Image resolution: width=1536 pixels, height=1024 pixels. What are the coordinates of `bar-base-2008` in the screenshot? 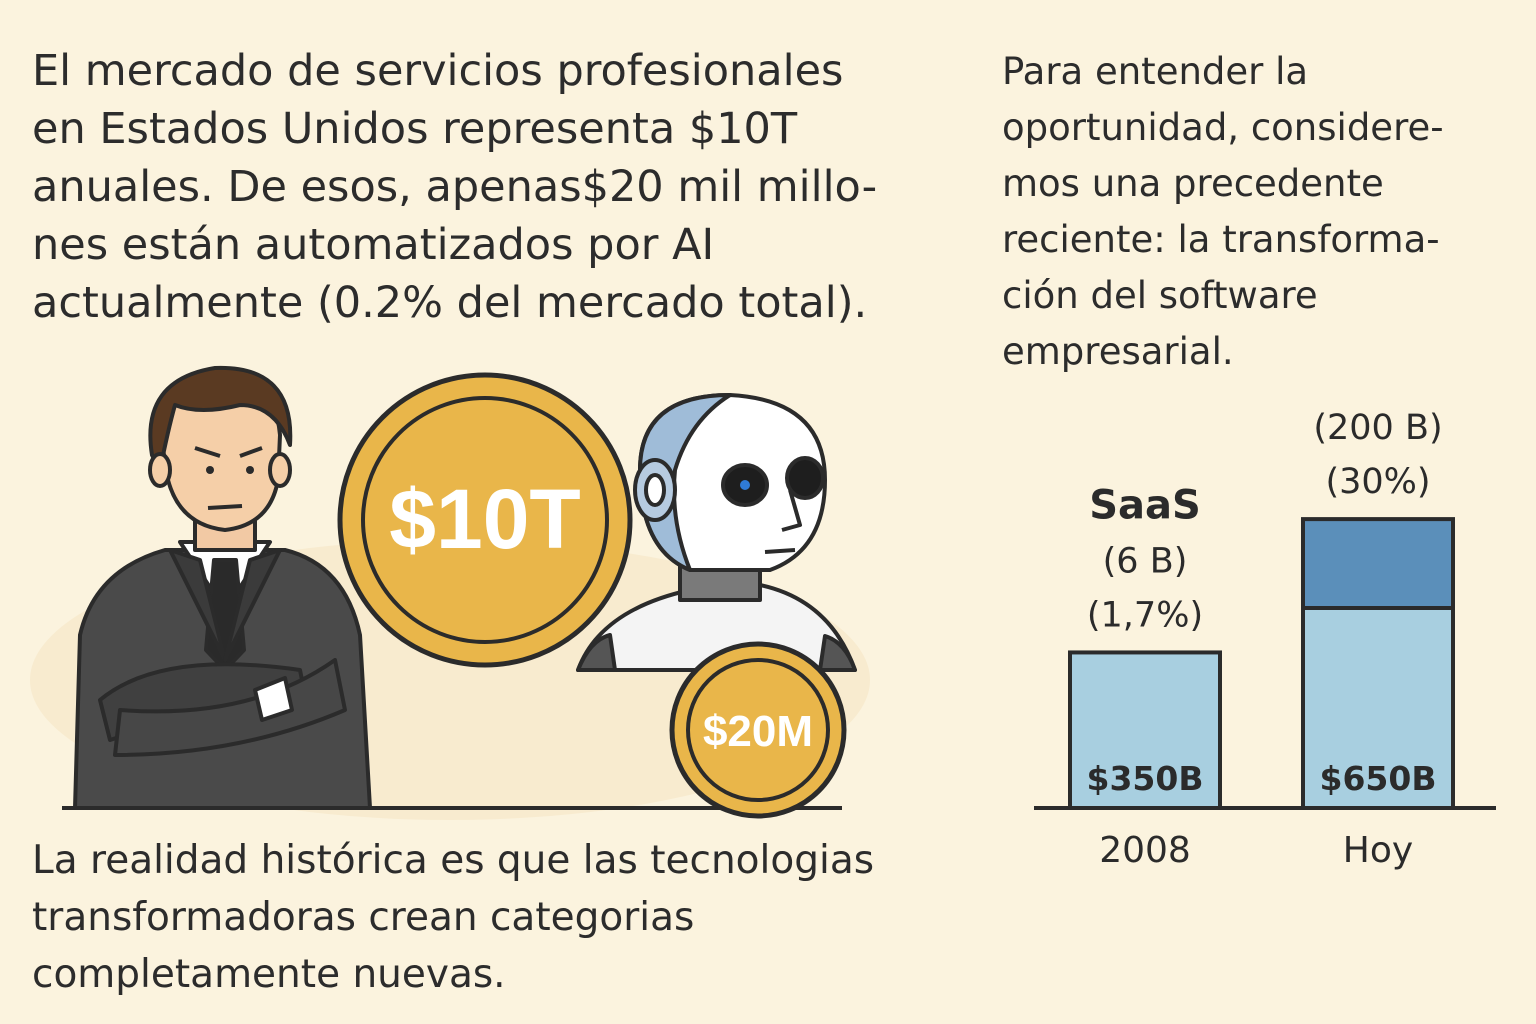 It's located at (1145, 730).